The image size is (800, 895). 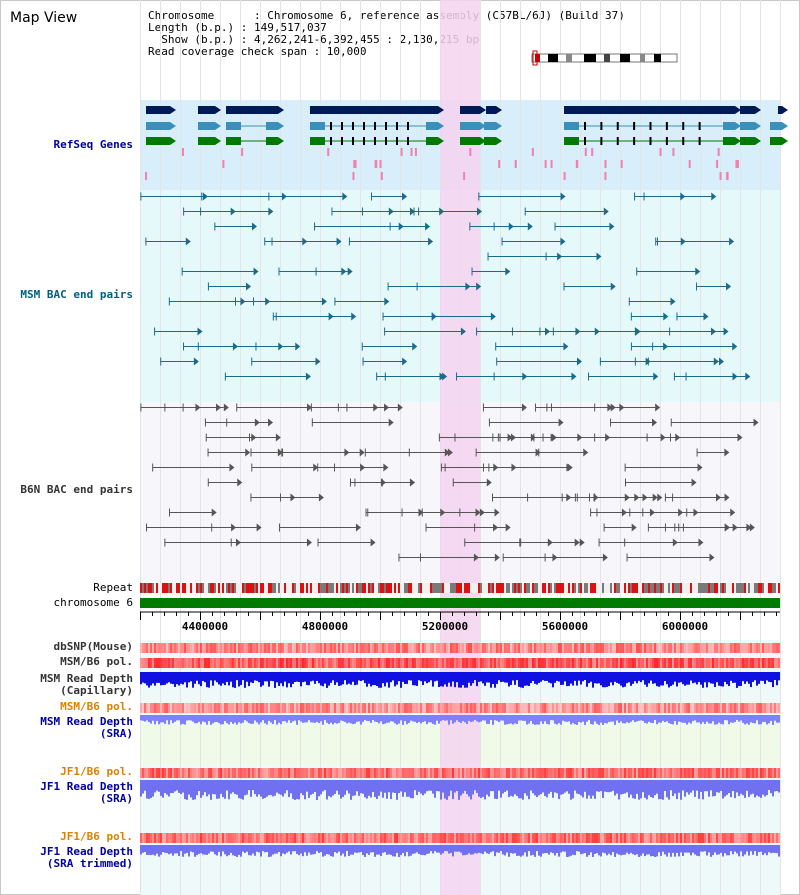 What do you see at coordinates (483, 126) in the screenshot?
I see `gene-strand-arrow` at bounding box center [483, 126].